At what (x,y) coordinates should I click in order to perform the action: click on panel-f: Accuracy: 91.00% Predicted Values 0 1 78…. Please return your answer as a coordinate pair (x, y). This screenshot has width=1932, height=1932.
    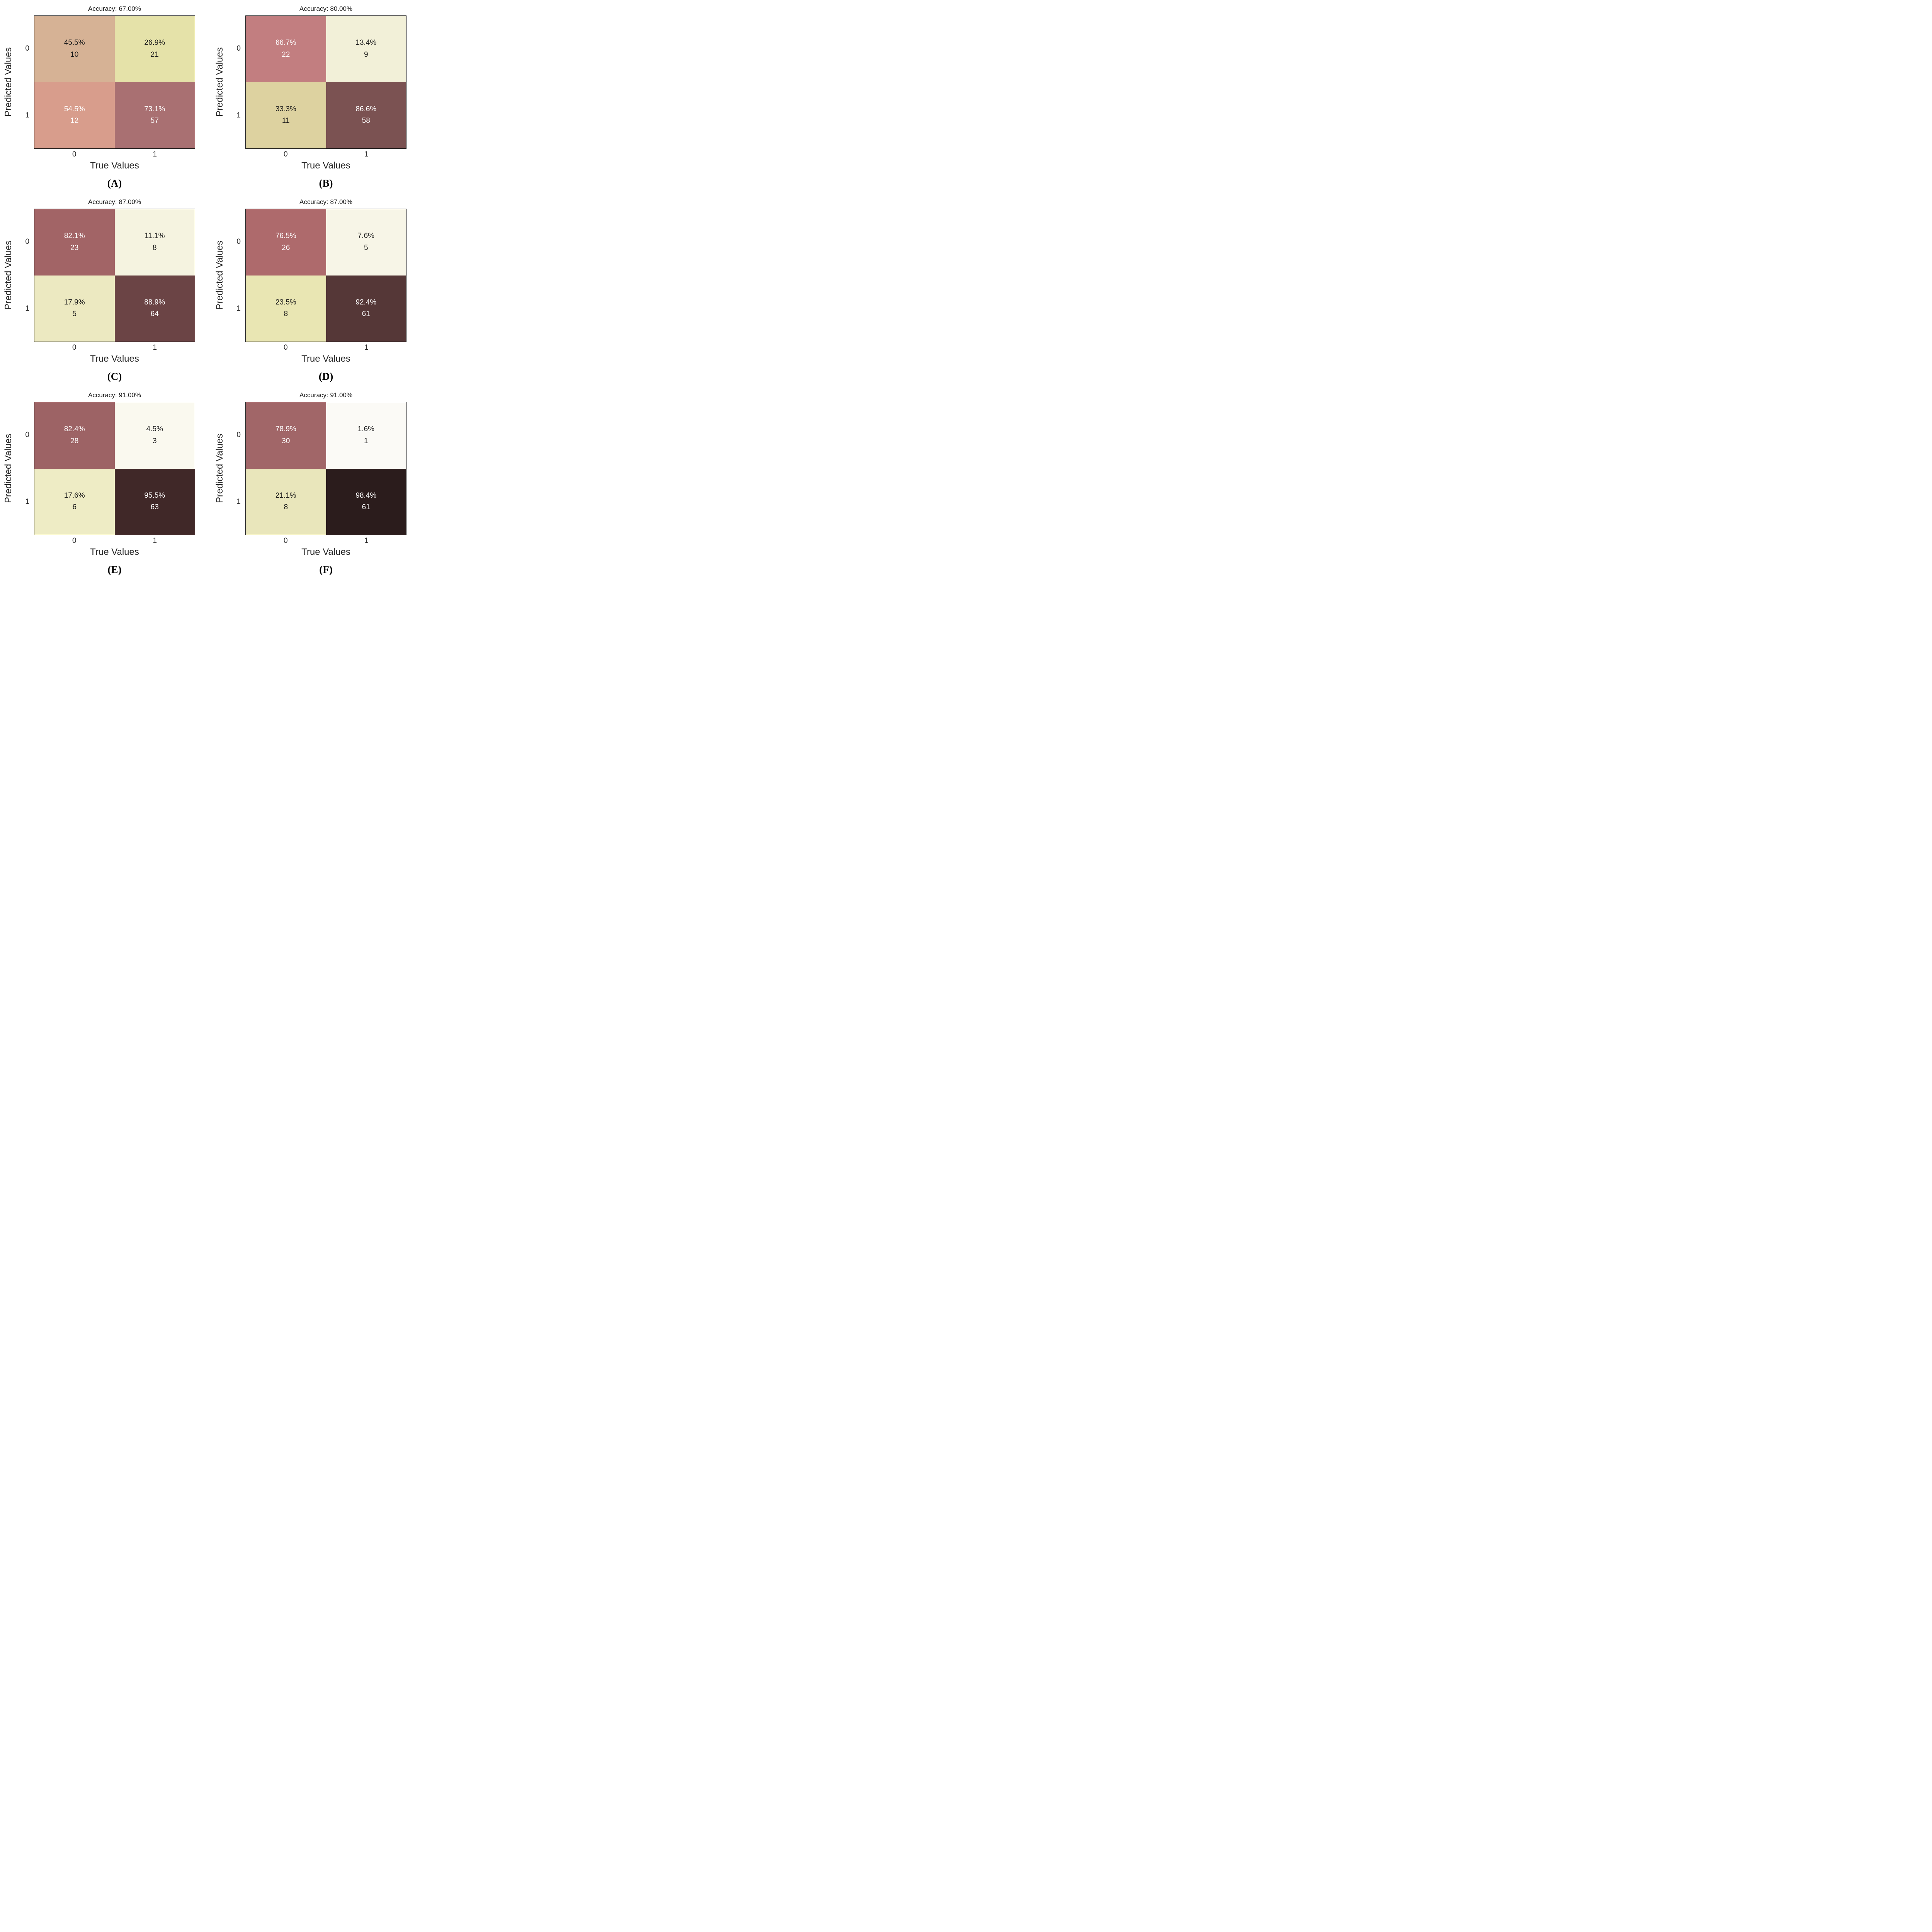
    Looking at the image, I should click on (317, 483).